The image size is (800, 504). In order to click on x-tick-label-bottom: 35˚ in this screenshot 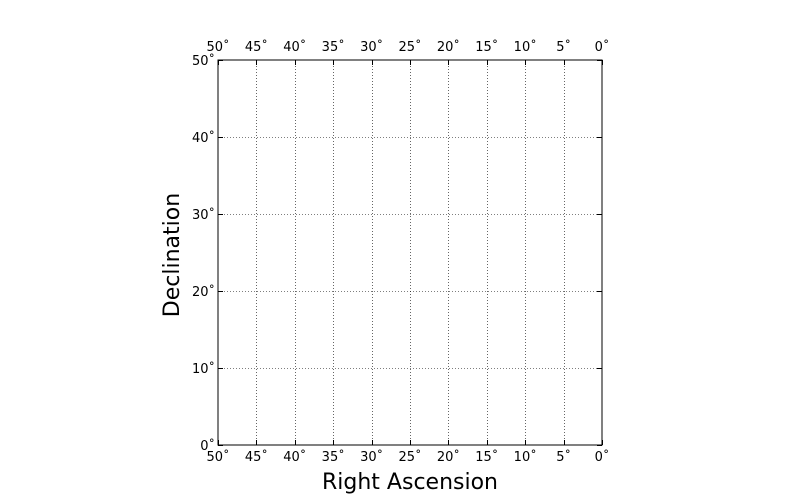, I will do `click(333, 457)`.